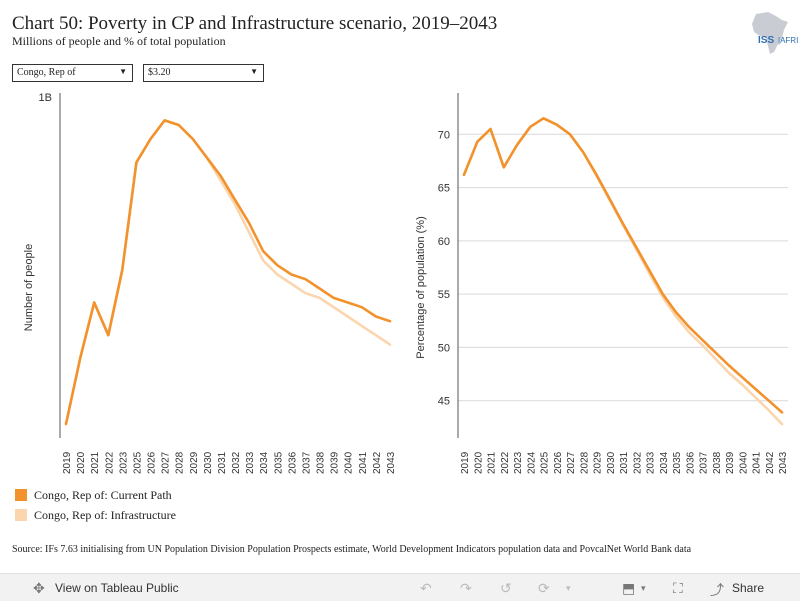  What do you see at coordinates (788, 40) in the screenshot?
I see `svg-text: |AFRICA` at bounding box center [788, 40].